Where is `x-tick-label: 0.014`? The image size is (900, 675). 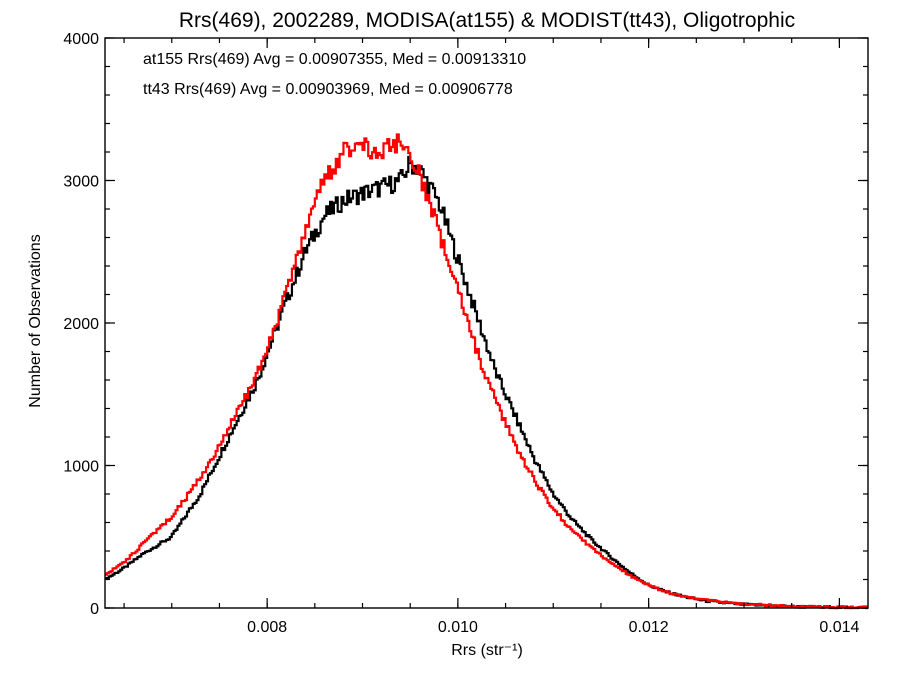
x-tick-label: 0.014 is located at coordinates (839, 627).